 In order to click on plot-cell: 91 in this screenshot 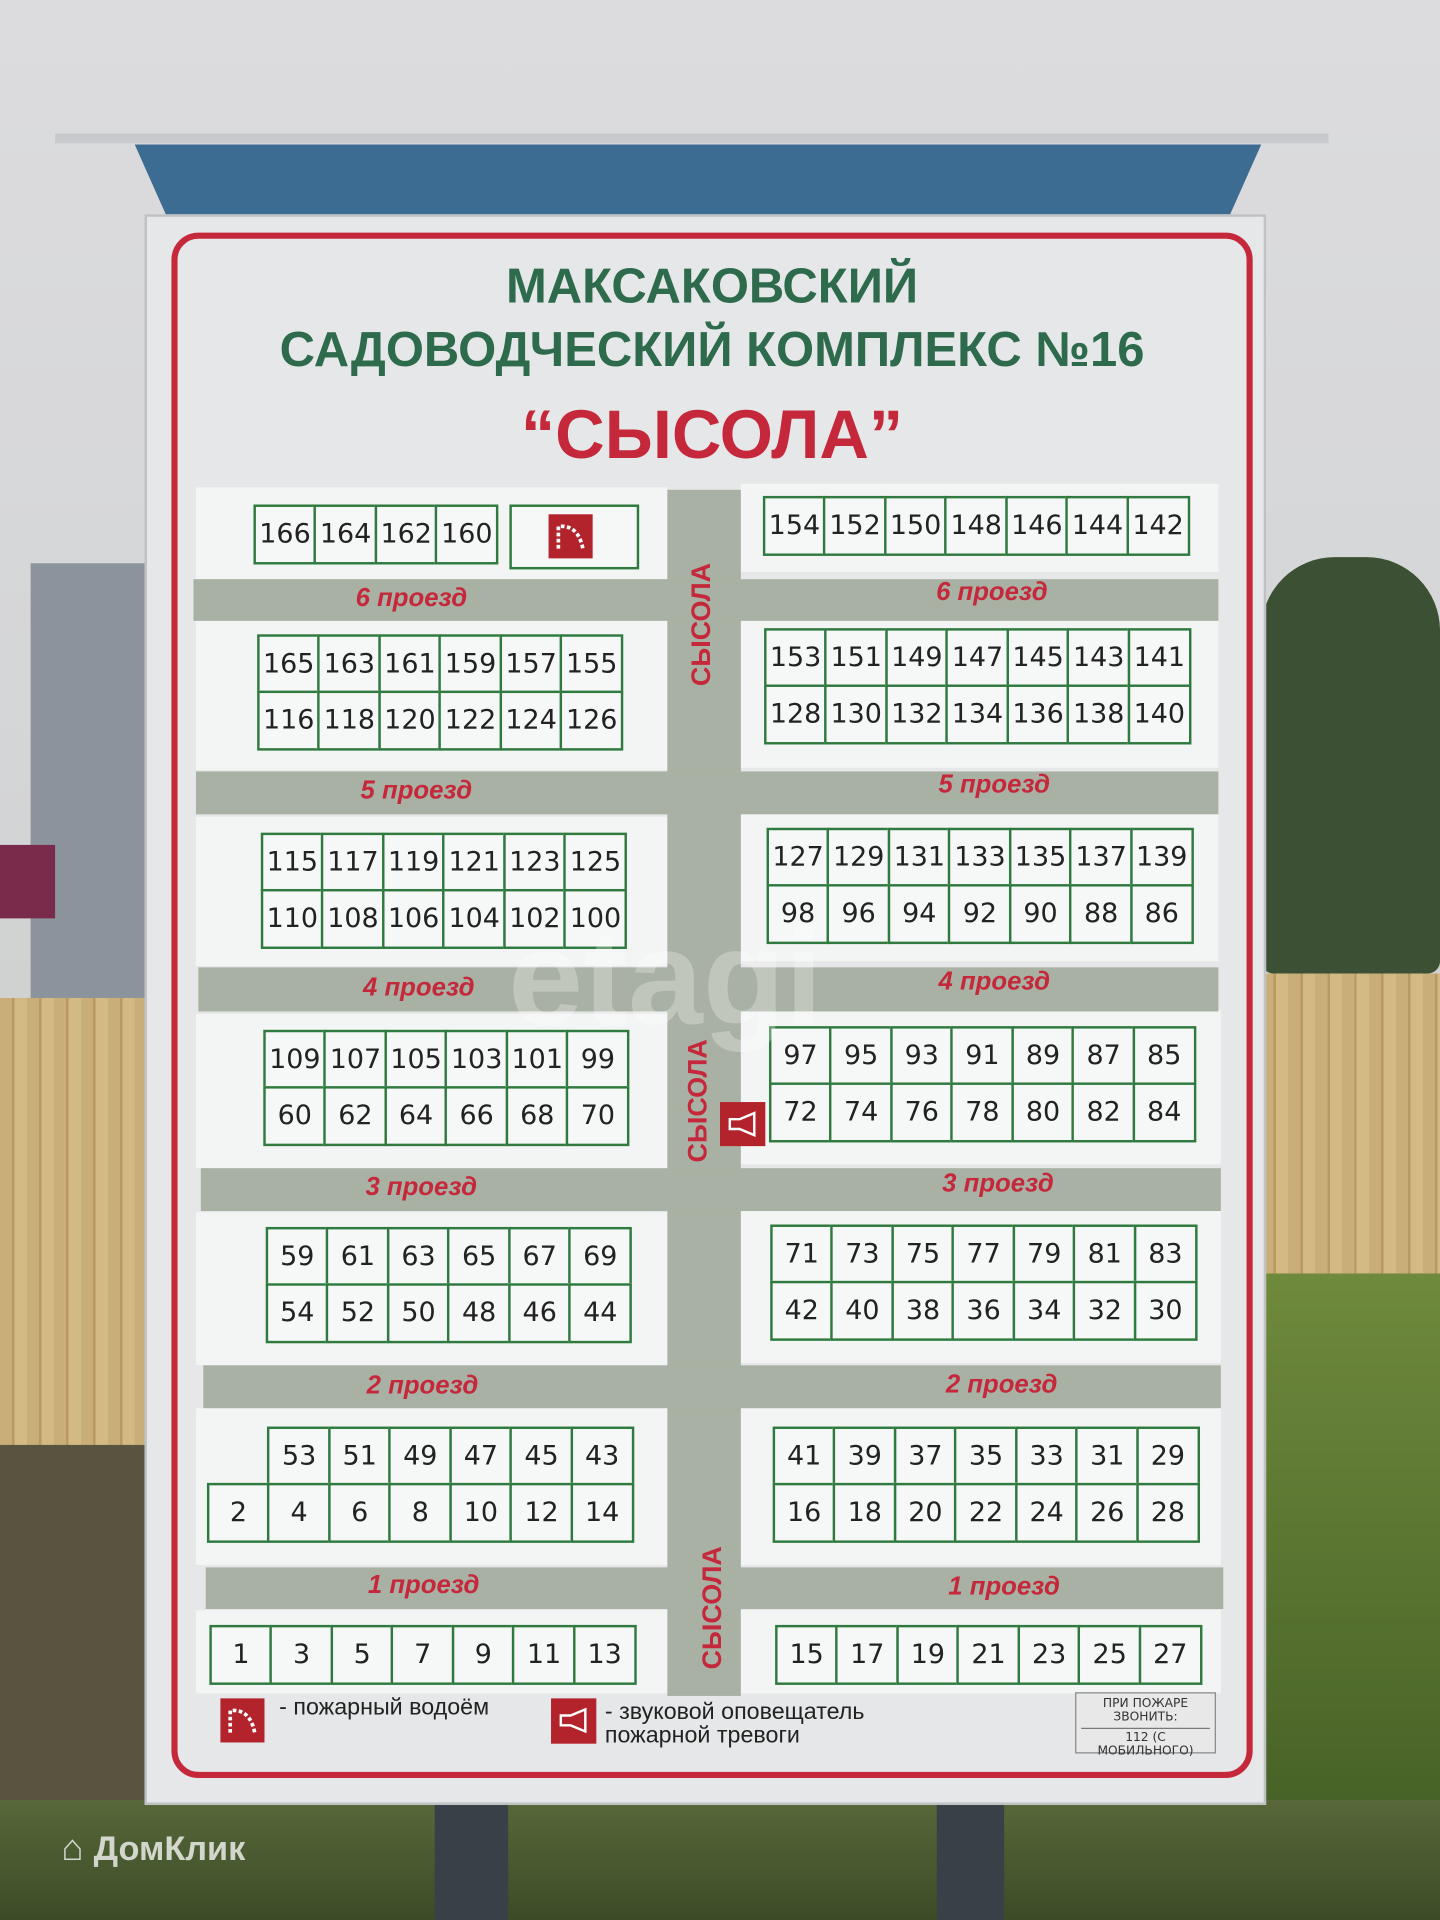, I will do `click(982, 1055)`.